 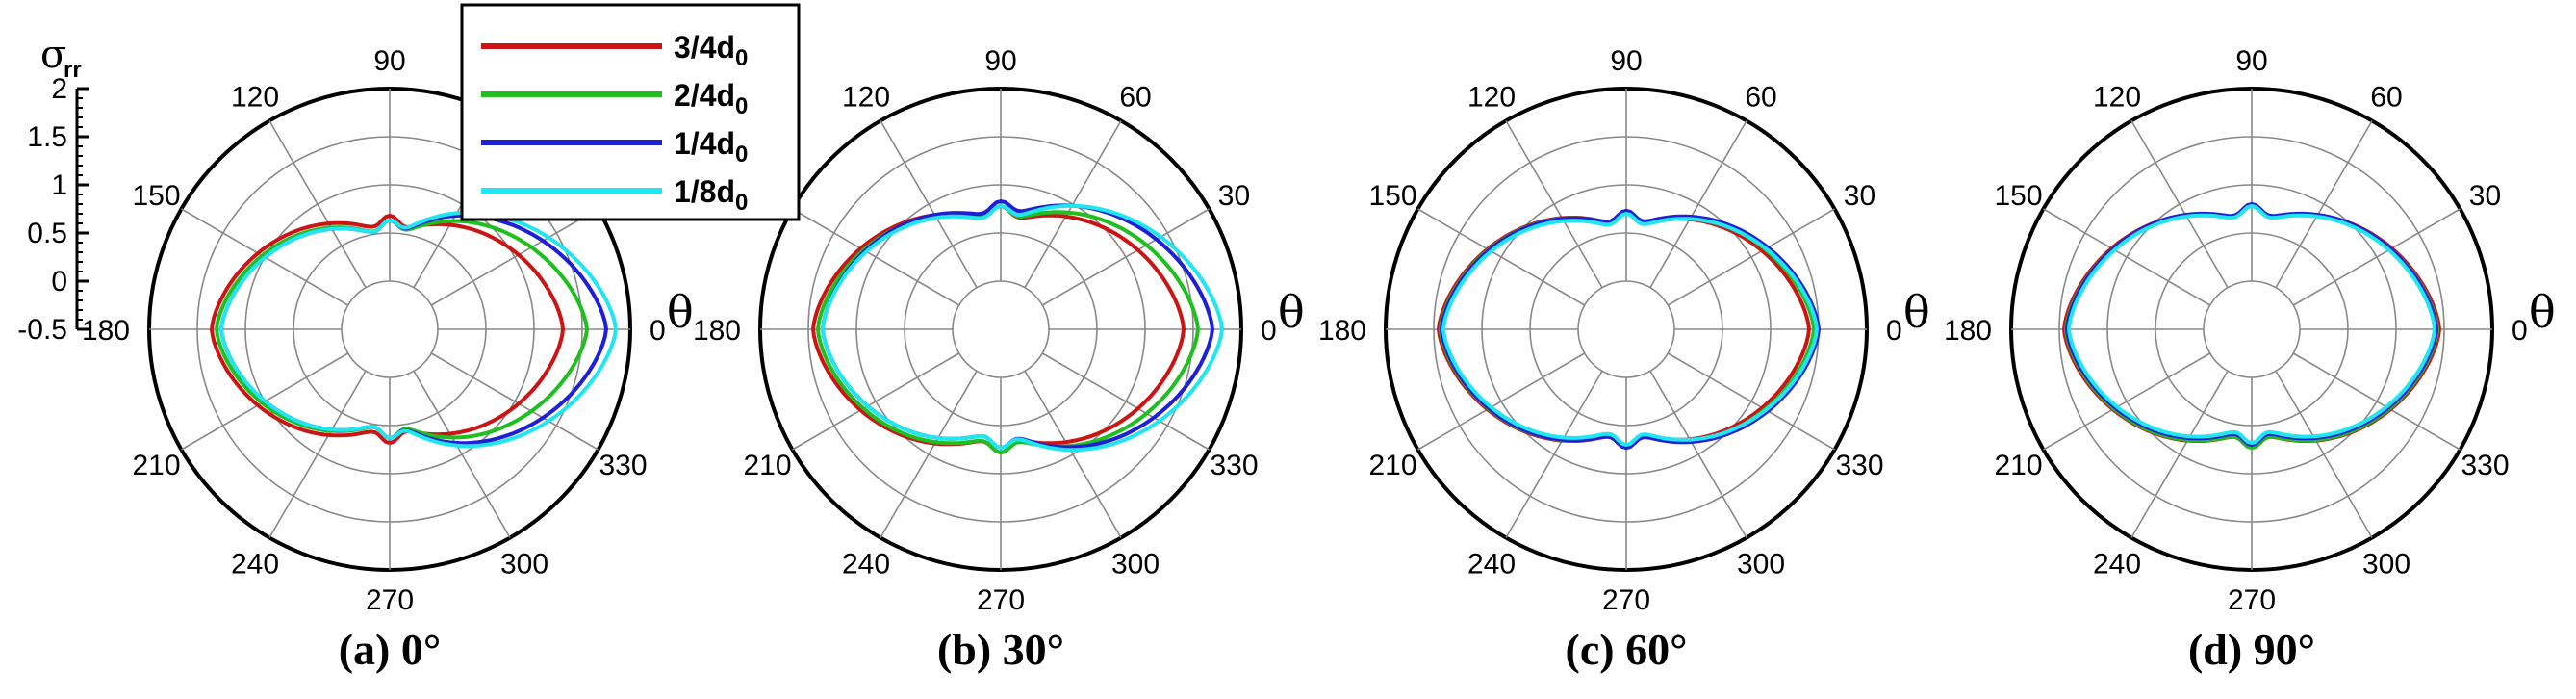 I want to click on legend-items: 3/4d0 2/4d0 1/4d0 1/8d0, so click(x=614, y=123).